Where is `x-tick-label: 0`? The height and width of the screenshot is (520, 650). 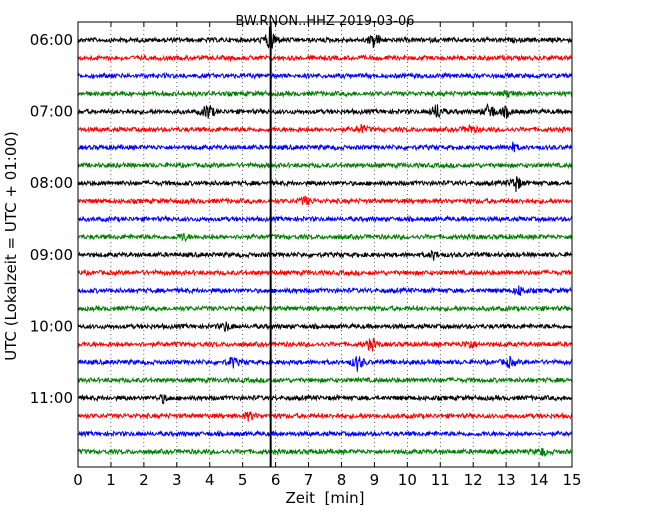 x-tick-label: 0 is located at coordinates (78, 480).